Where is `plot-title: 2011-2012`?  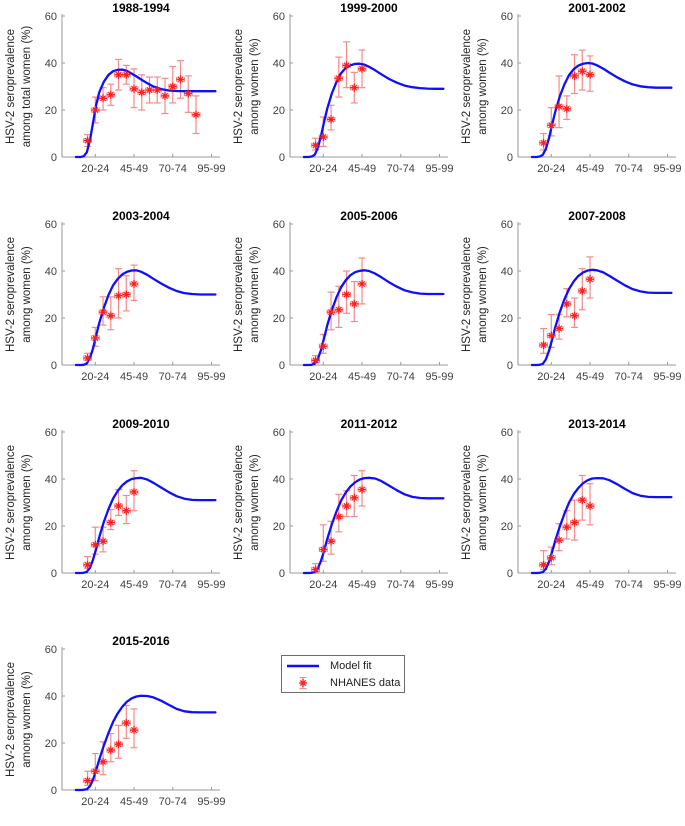 plot-title: 2011-2012 is located at coordinates (369, 424).